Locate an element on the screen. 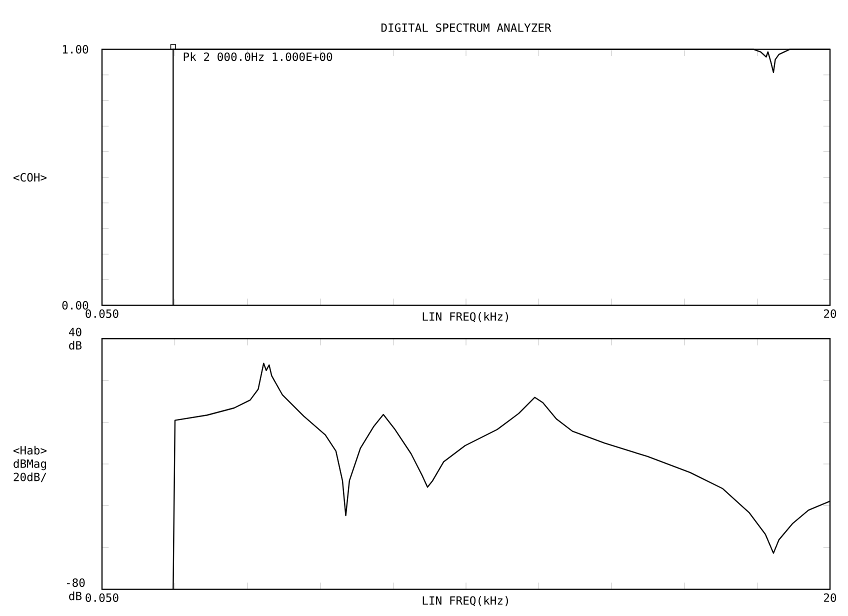  y-tick-label: 40 dB is located at coordinates (75, 339).